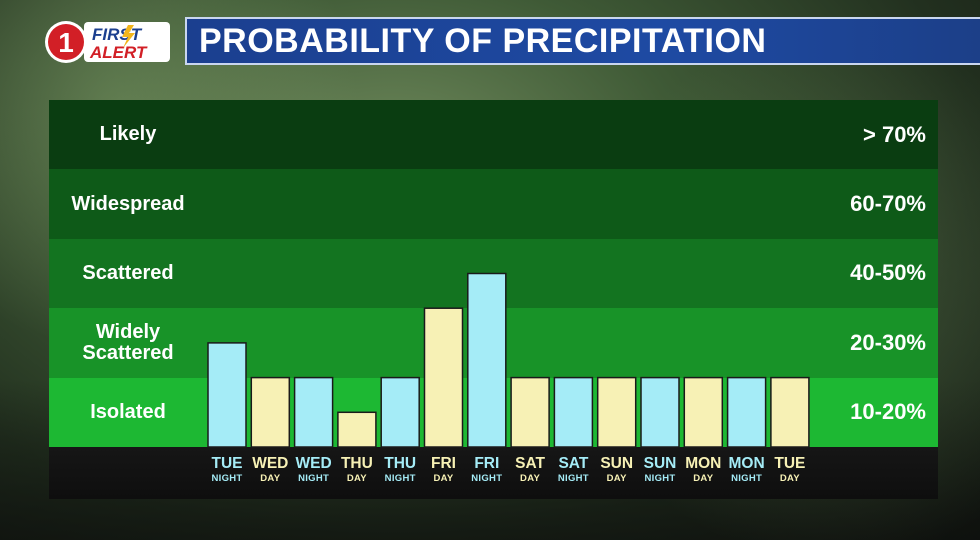 The width and height of the screenshot is (980, 540). I want to click on x-tick-label: SAT DAY, so click(530, 470).